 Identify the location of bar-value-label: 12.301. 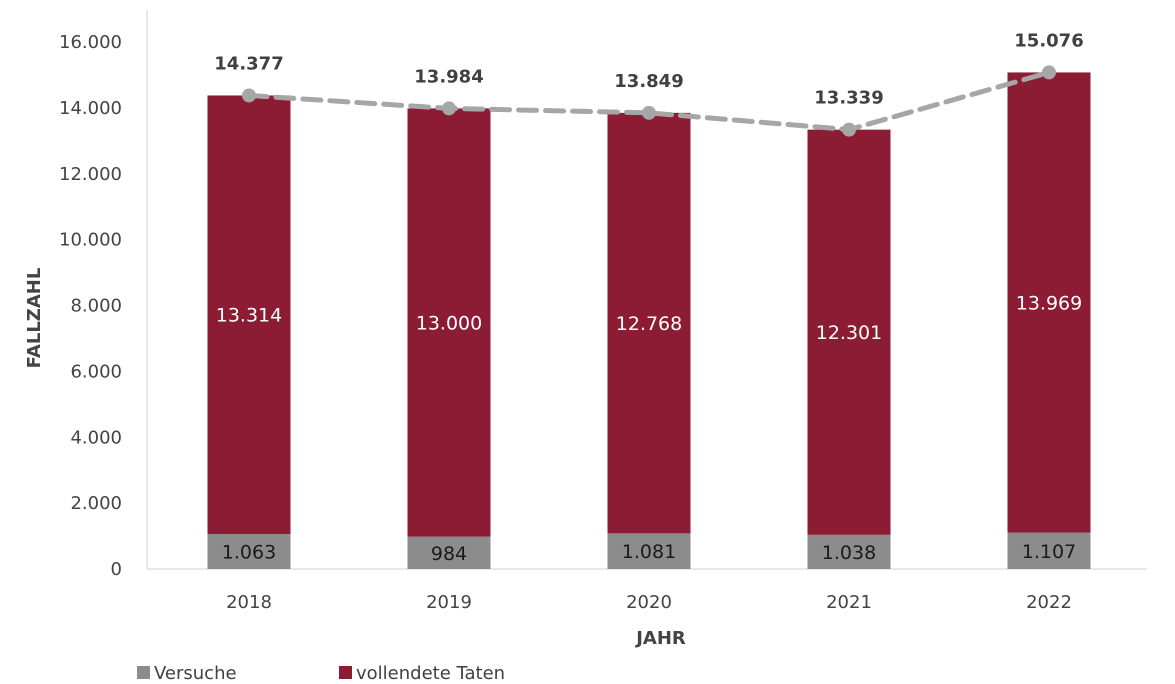
(849, 333).